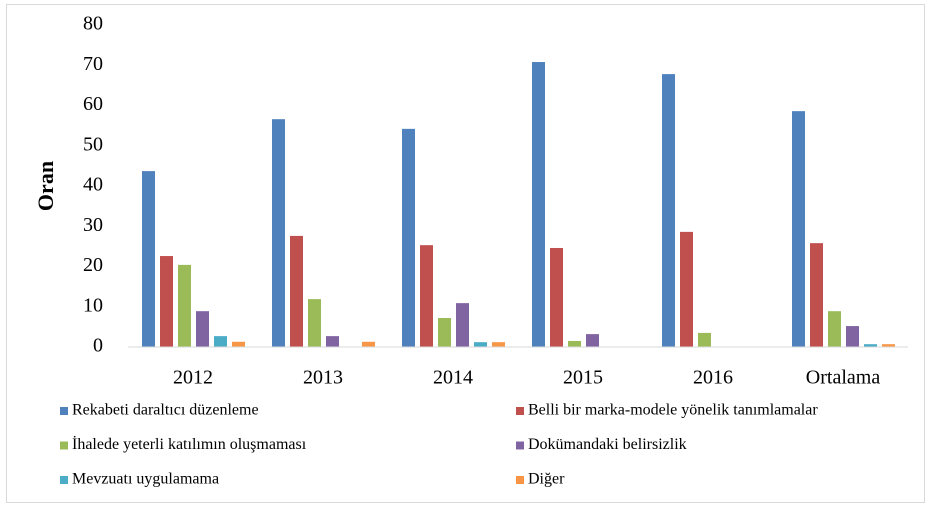  What do you see at coordinates (93, 225) in the screenshot?
I see `y-tick-label: 30` at bounding box center [93, 225].